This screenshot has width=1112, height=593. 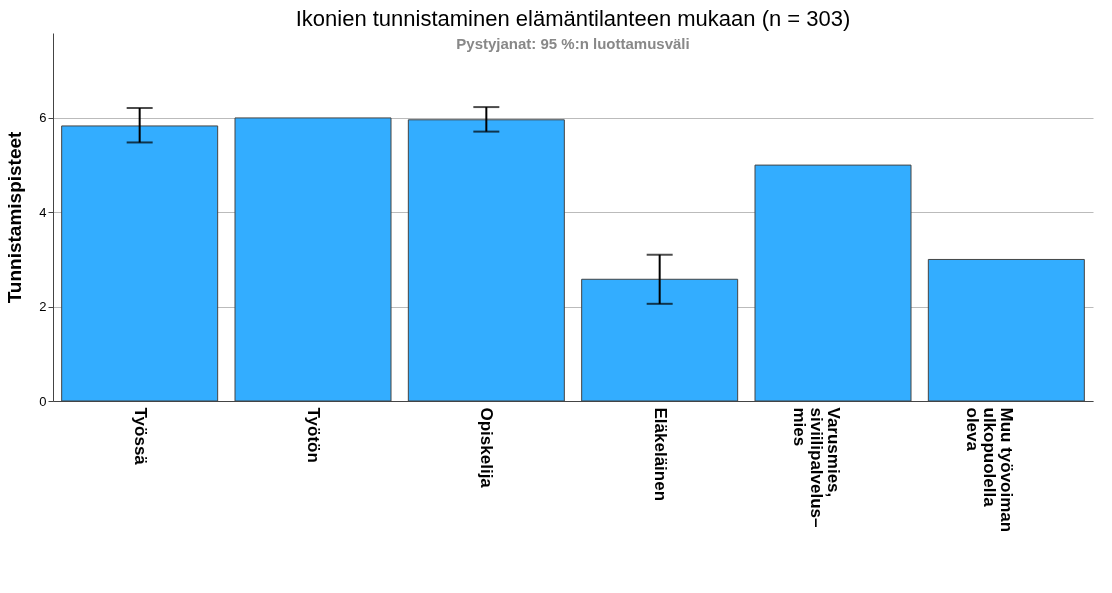 I want to click on chart-title: Ikonien tunnistaminen elämäntilanteen mukaan (n = 303), so click(x=573, y=18).